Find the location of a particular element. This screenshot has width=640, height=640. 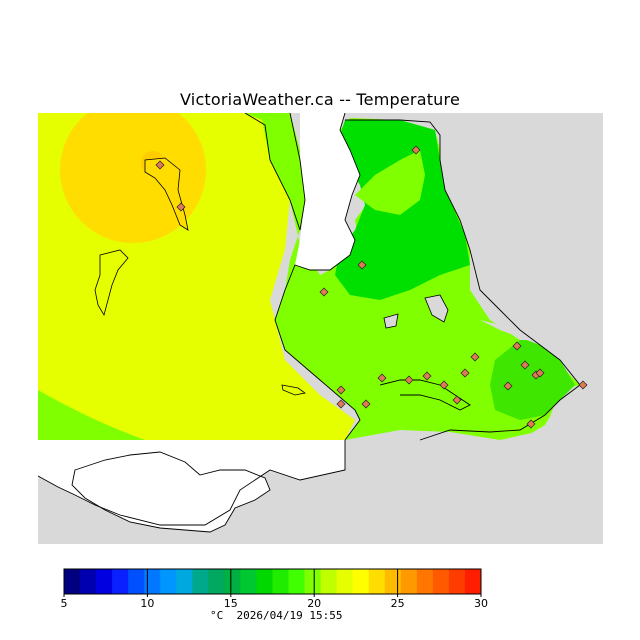

south-land is located at coordinates (234, 492).